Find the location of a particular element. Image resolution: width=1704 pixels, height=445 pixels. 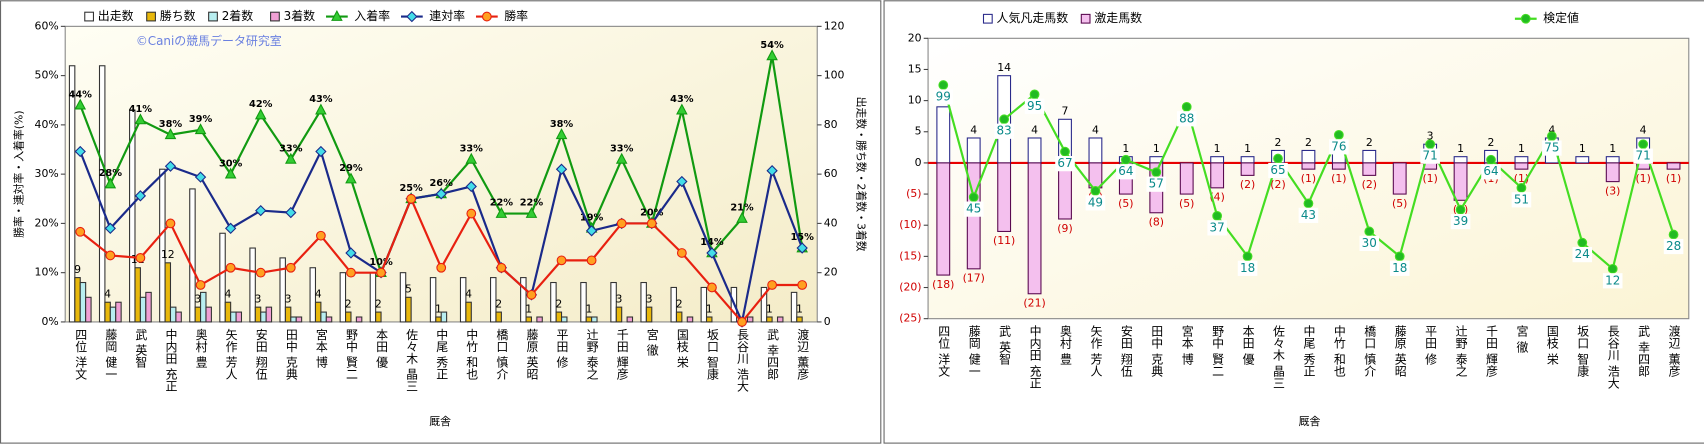

y-tick-label: 60% is located at coordinates (47, 25).